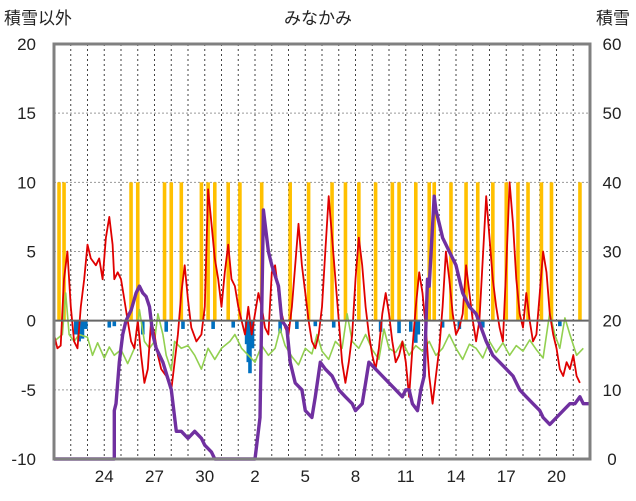 The width and height of the screenshot is (636, 501). What do you see at coordinates (355, 476) in the screenshot?
I see `x-tick-label: 8` at bounding box center [355, 476].